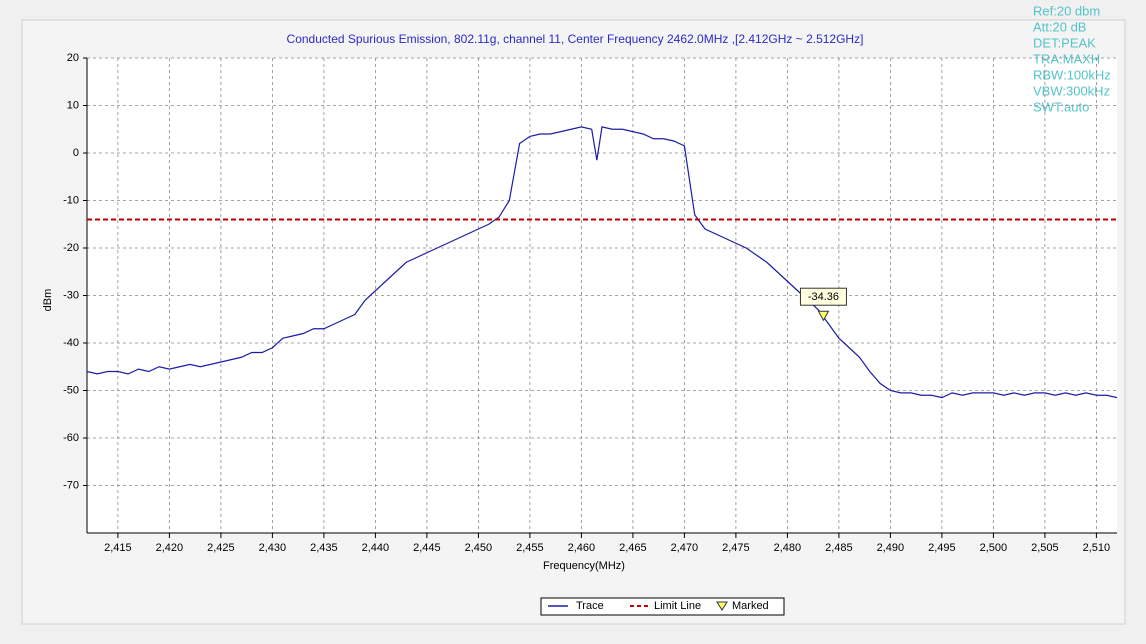 This screenshot has width=1146, height=644. I want to click on legend-swatch, so click(722, 606).